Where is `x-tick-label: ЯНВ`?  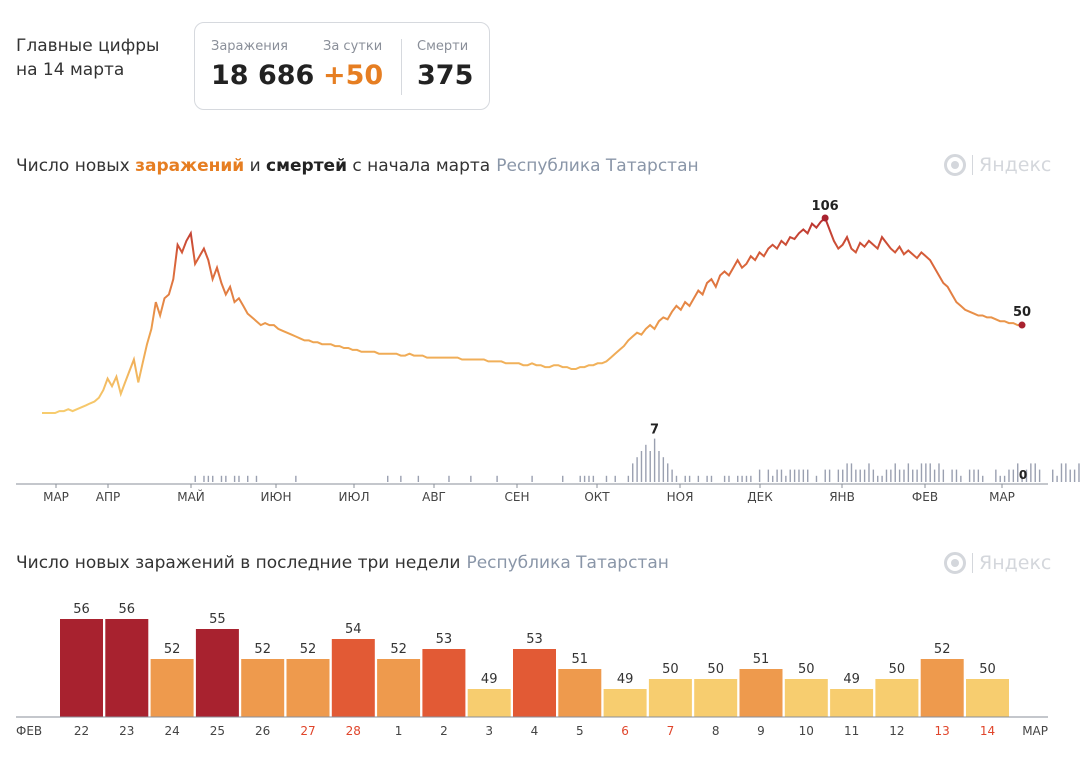 x-tick-label: ЯНВ is located at coordinates (842, 497).